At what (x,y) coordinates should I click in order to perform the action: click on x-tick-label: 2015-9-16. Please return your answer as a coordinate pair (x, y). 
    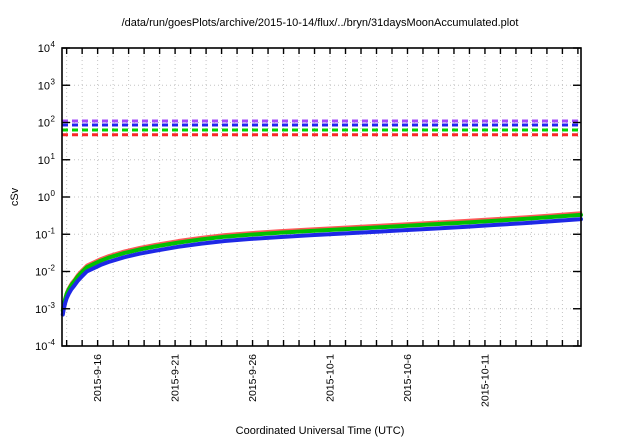
    Looking at the image, I should click on (98, 378).